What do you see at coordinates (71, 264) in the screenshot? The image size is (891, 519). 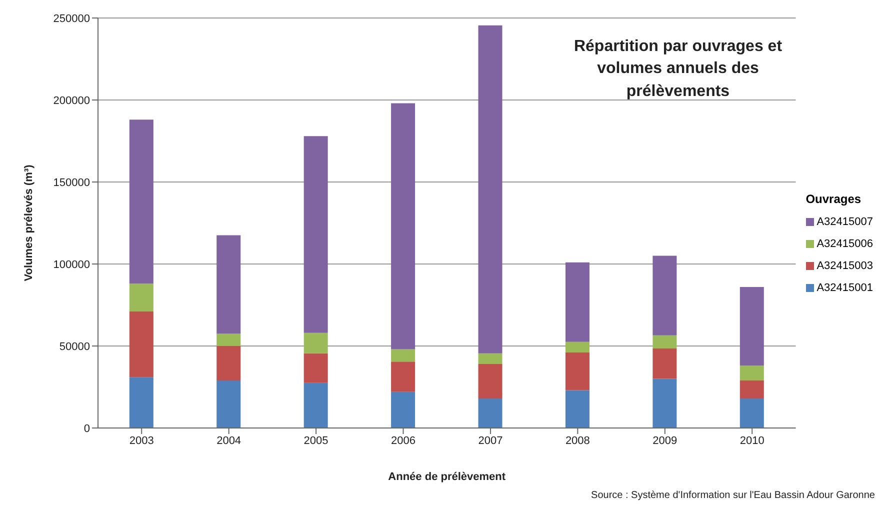 I see `y-tick-label: 100000` at bounding box center [71, 264].